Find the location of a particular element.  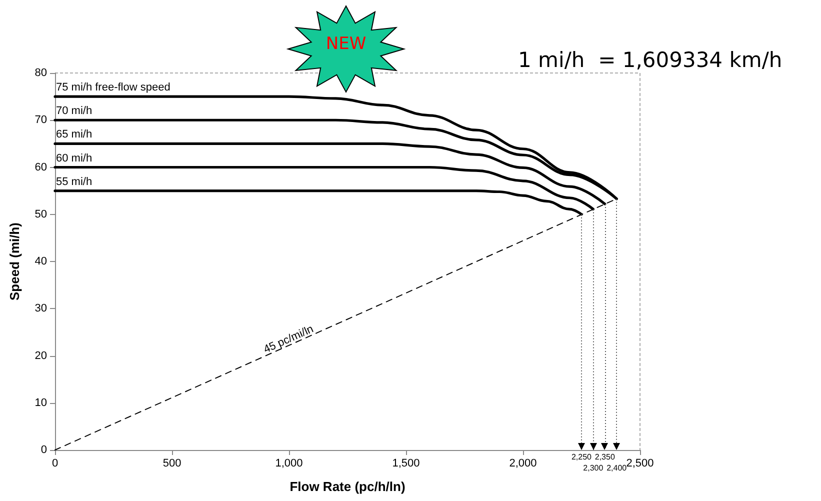

series-label: 65 mi/h is located at coordinates (74, 134).